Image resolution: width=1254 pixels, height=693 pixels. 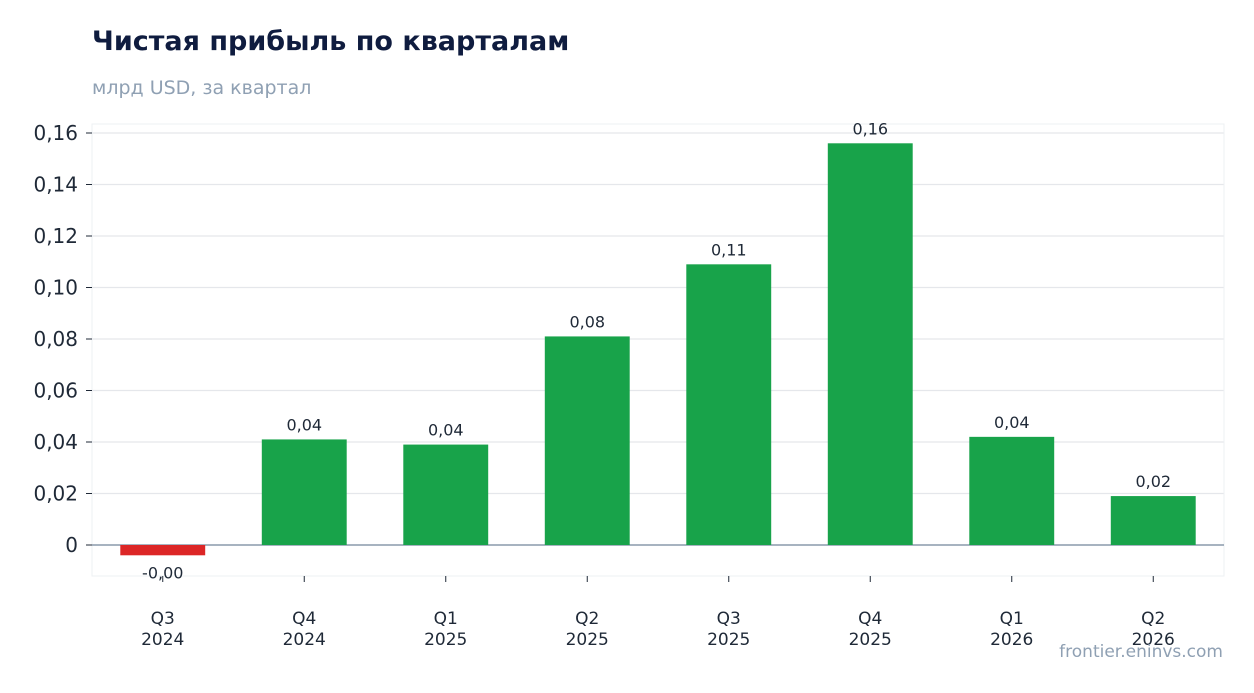 What do you see at coordinates (55, 391) in the screenshot?
I see `y-tick-label: 0,06` at bounding box center [55, 391].